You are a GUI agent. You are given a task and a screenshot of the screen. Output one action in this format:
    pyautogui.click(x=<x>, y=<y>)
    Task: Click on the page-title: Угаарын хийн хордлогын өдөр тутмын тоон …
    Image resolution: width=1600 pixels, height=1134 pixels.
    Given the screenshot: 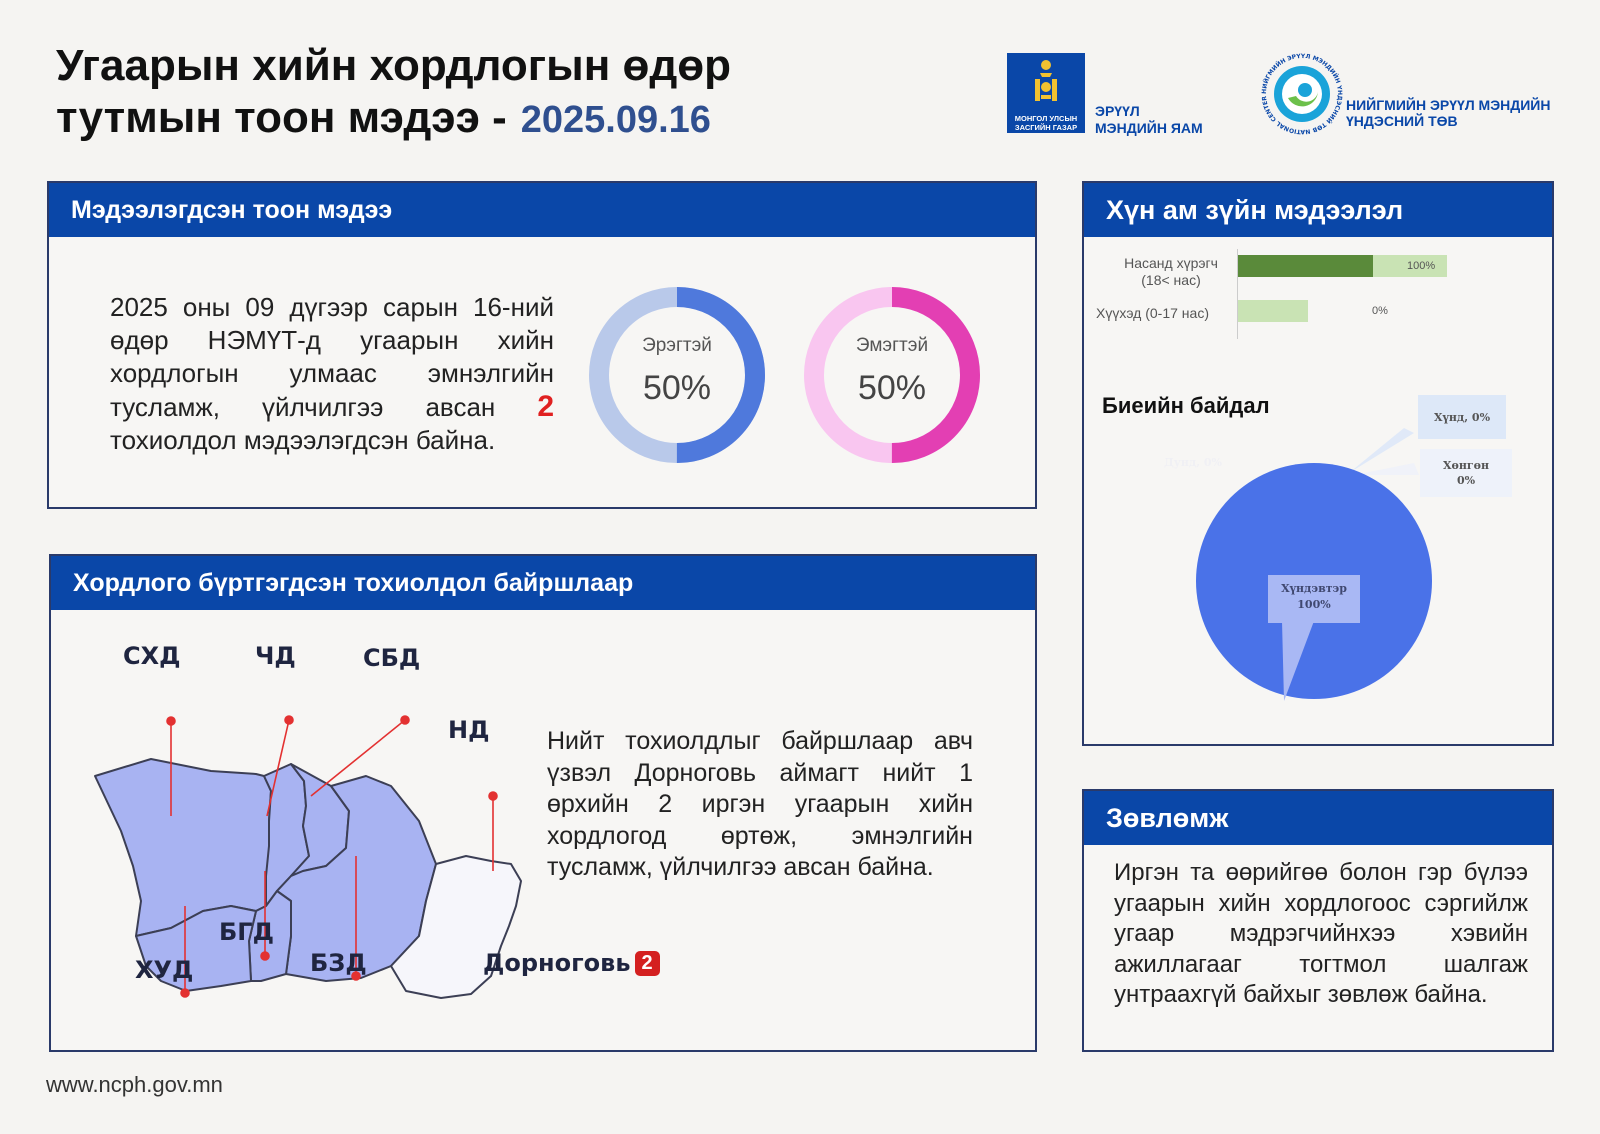 What is the action you would take?
    pyautogui.click(x=393, y=93)
    